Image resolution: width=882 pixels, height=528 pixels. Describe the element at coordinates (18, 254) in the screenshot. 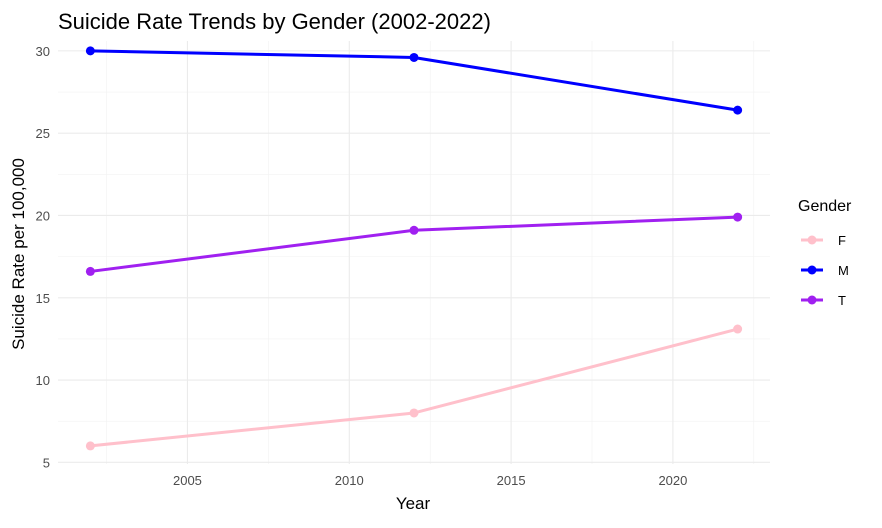

I see `y-axis-title: Suicide Rate per 100,000` at that location.